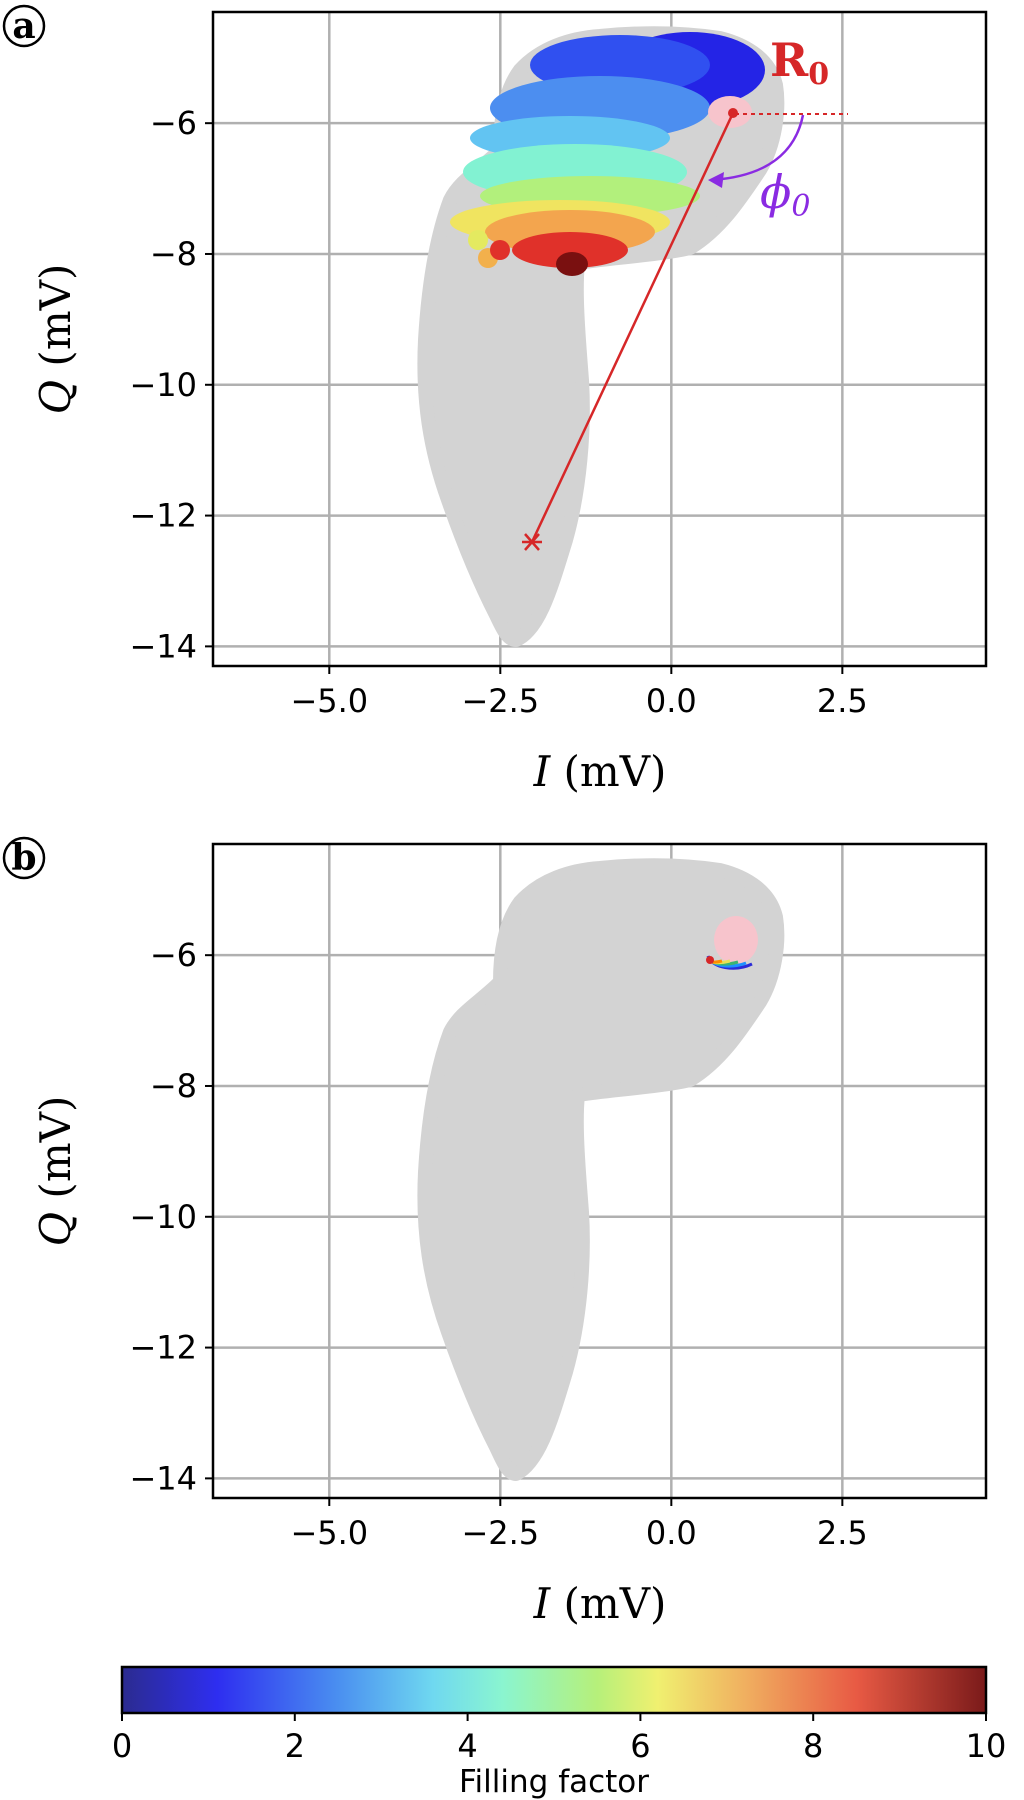 The height and width of the screenshot is (1800, 1024). Describe the element at coordinates (295, 1746) in the screenshot. I see `colorbar-tick-label: 2` at that location.